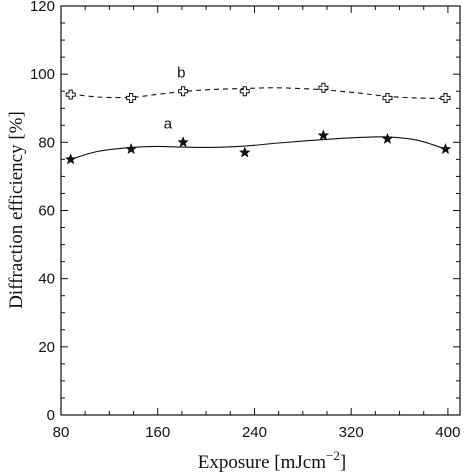 This screenshot has height=475, width=474. What do you see at coordinates (61, 432) in the screenshot?
I see `x-tick-label: 80` at bounding box center [61, 432].